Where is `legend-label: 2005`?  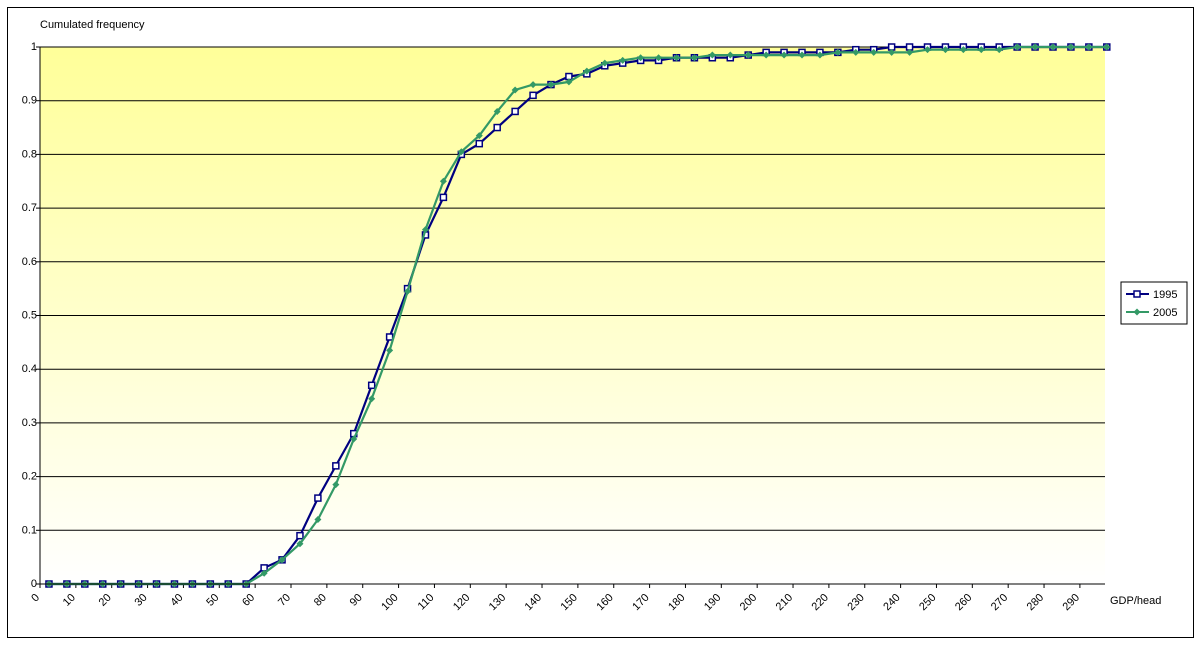 legend-label: 2005 is located at coordinates (1165, 313).